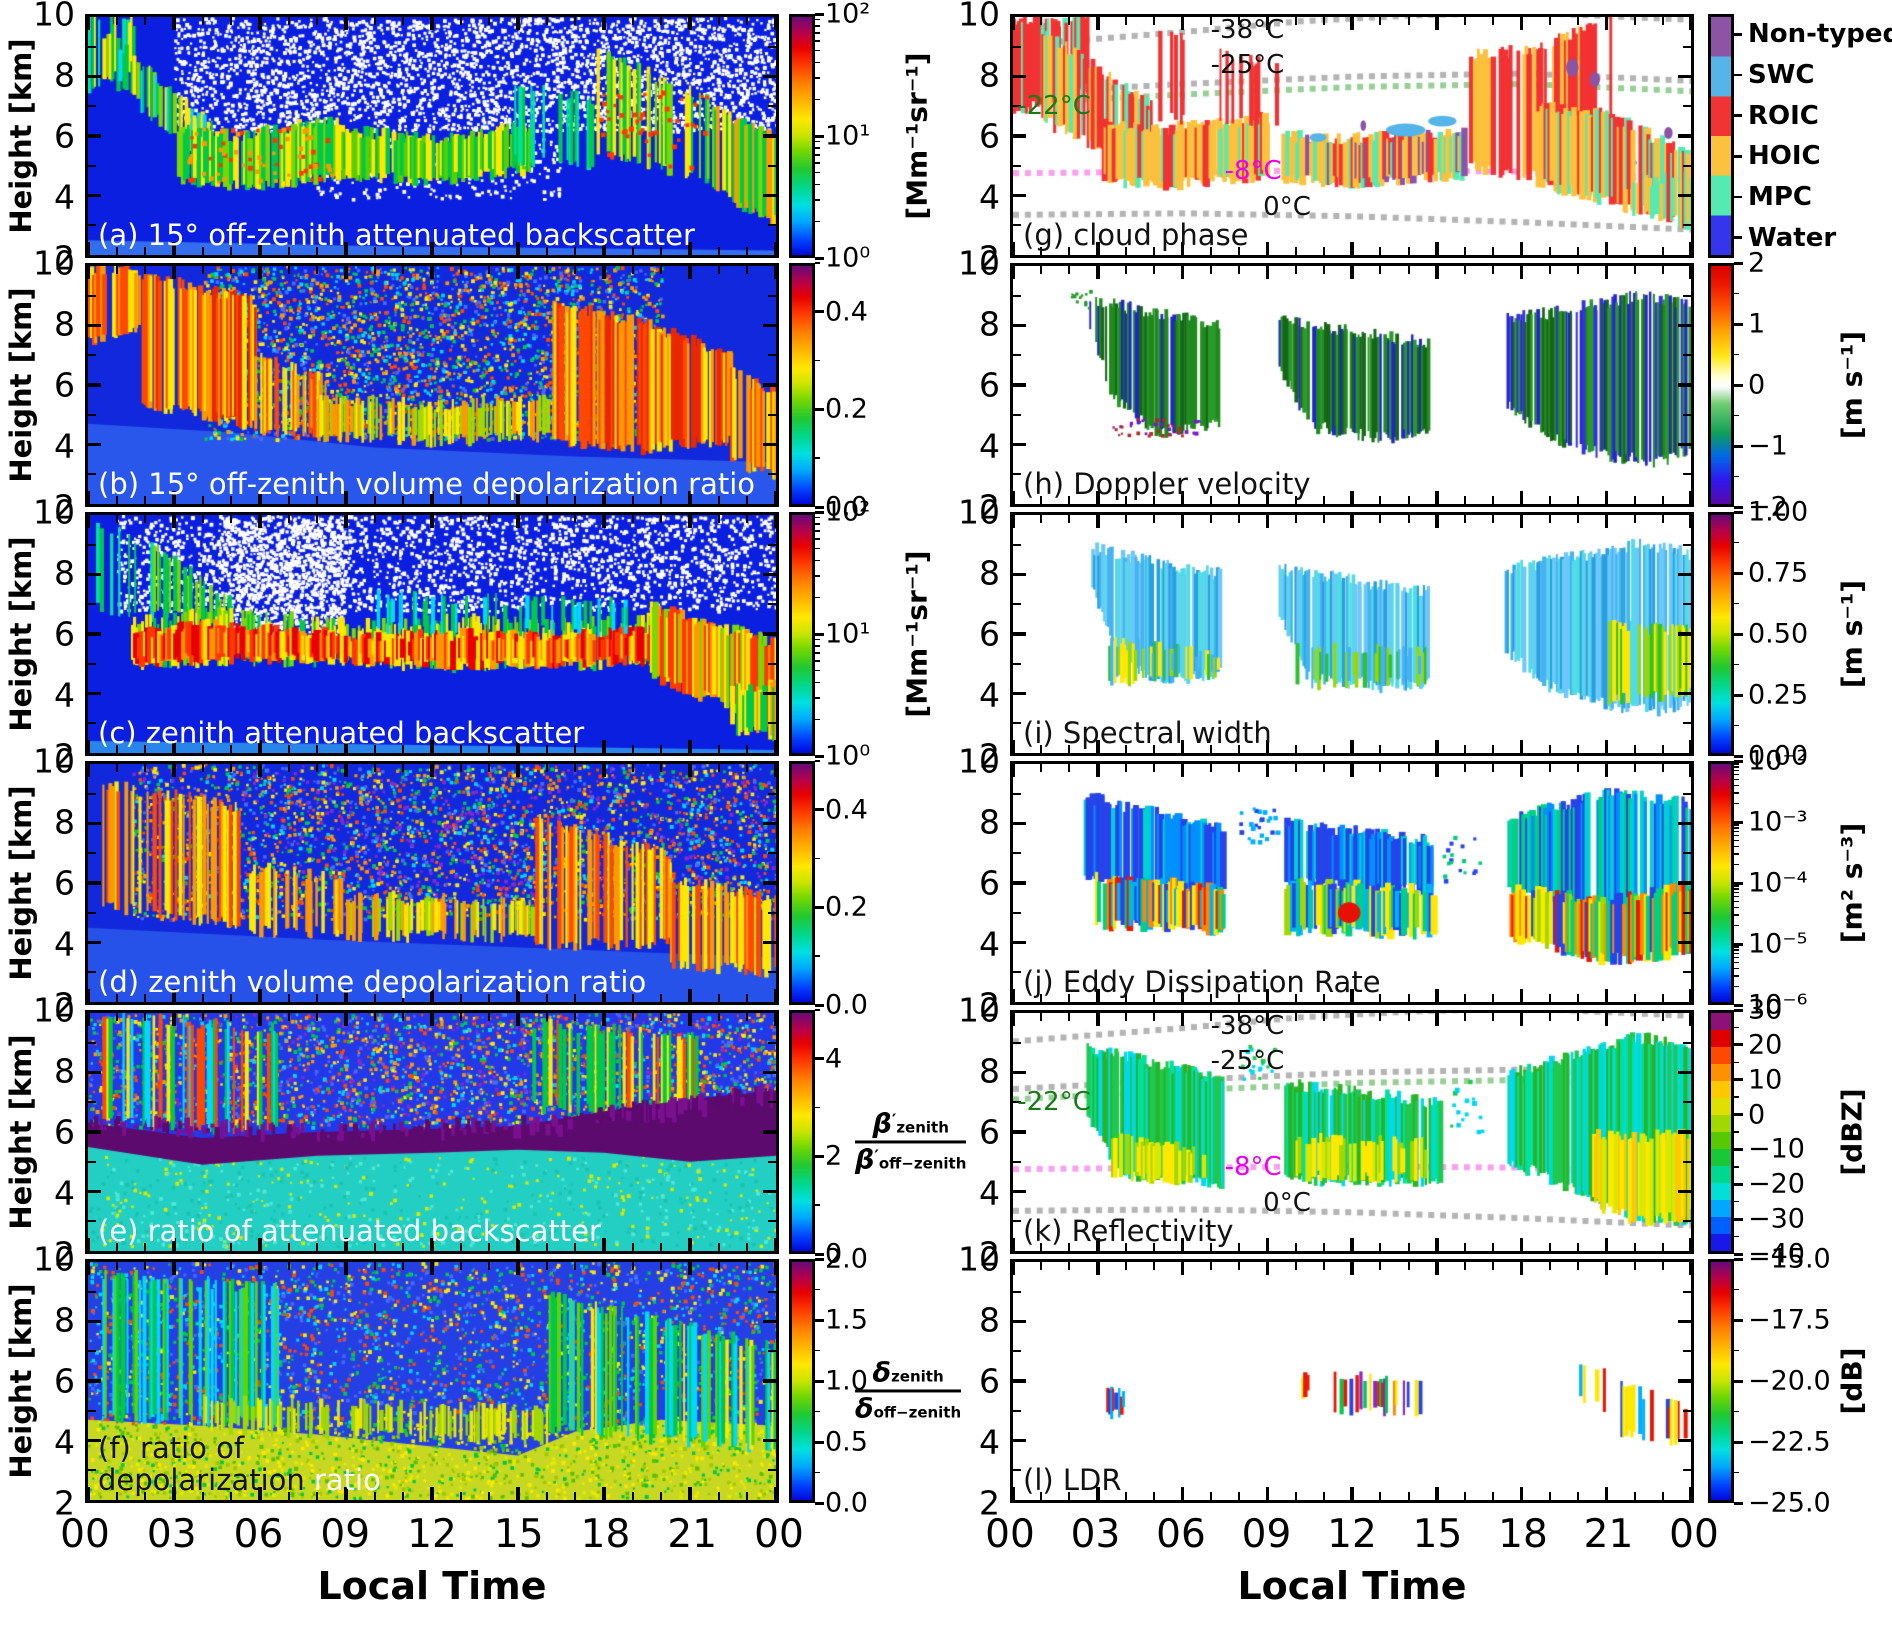  What do you see at coordinates (1778, 1005) in the screenshot?
I see `colorbar-tick-label: 10⁻⁶` at bounding box center [1778, 1005].